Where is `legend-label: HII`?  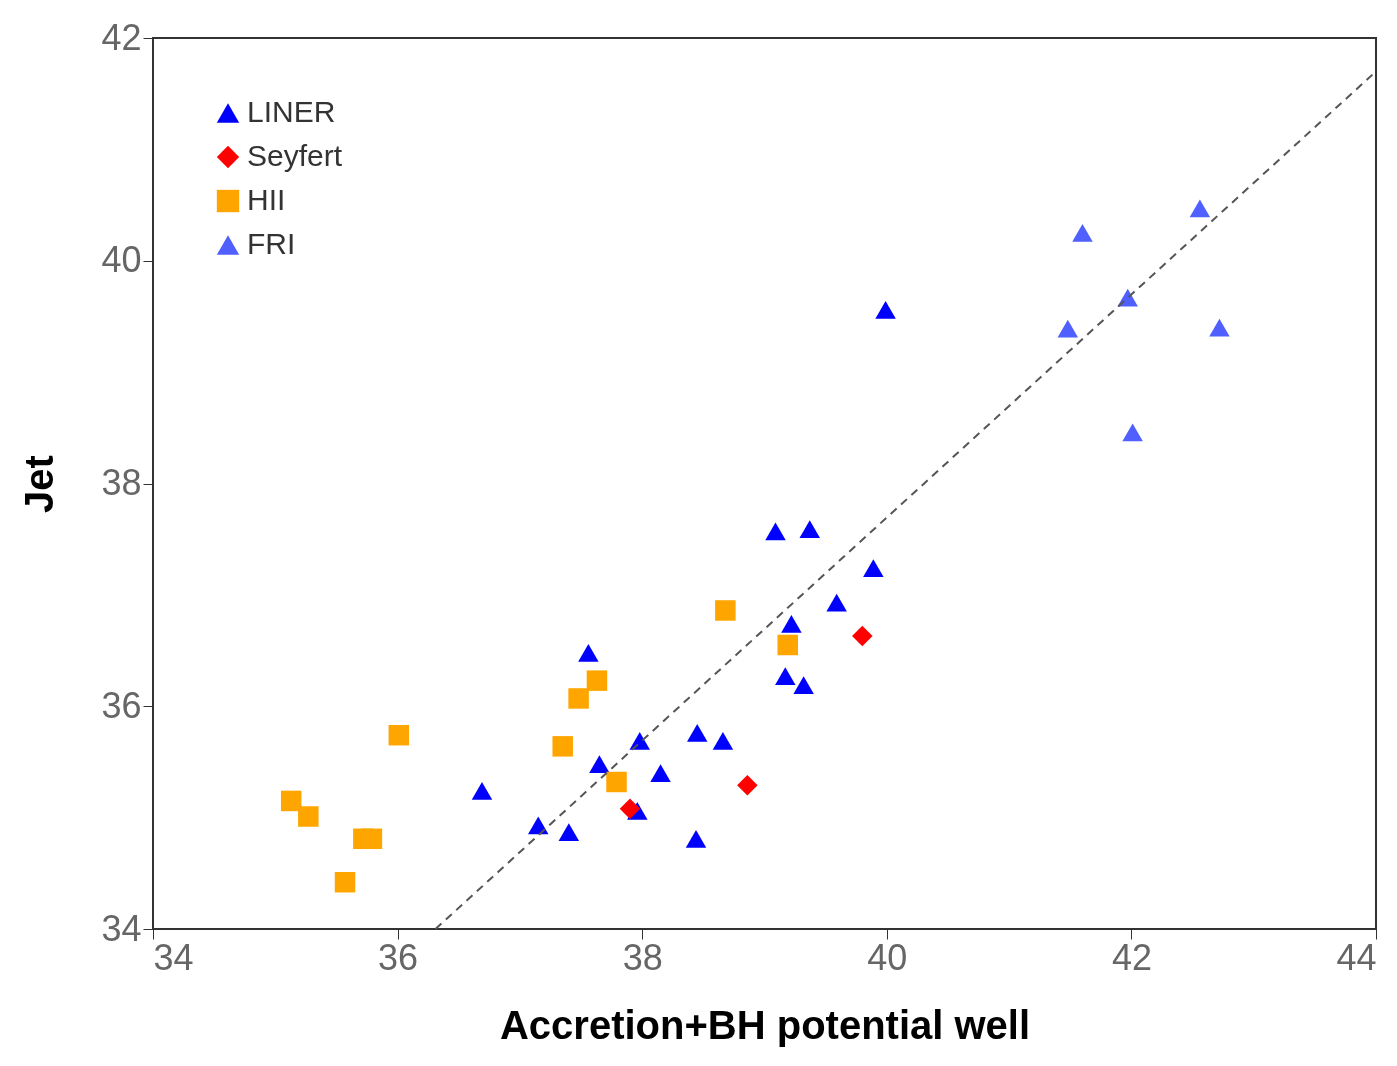 legend-label: HII is located at coordinates (266, 199).